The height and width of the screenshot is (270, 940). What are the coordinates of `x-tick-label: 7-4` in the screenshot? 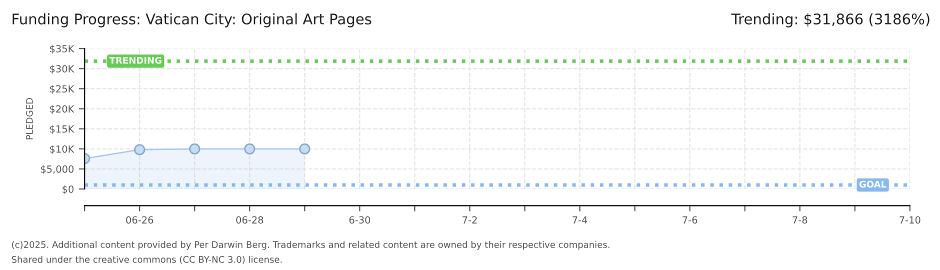 It's located at (580, 220).